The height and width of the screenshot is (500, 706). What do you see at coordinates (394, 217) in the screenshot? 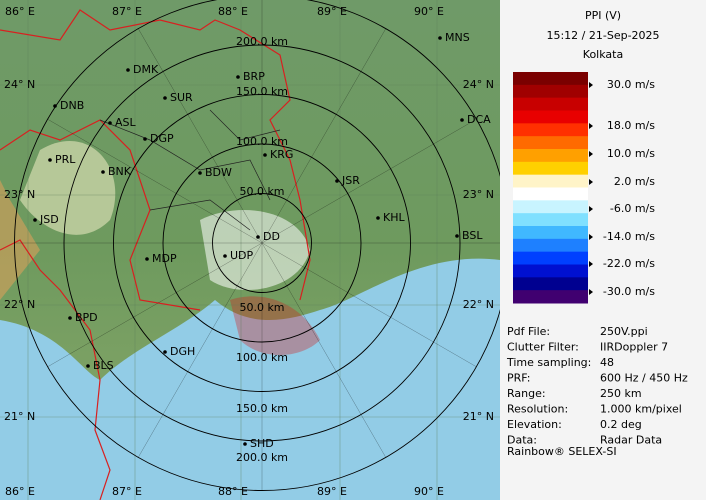
I see `city-label: KHL` at bounding box center [394, 217].